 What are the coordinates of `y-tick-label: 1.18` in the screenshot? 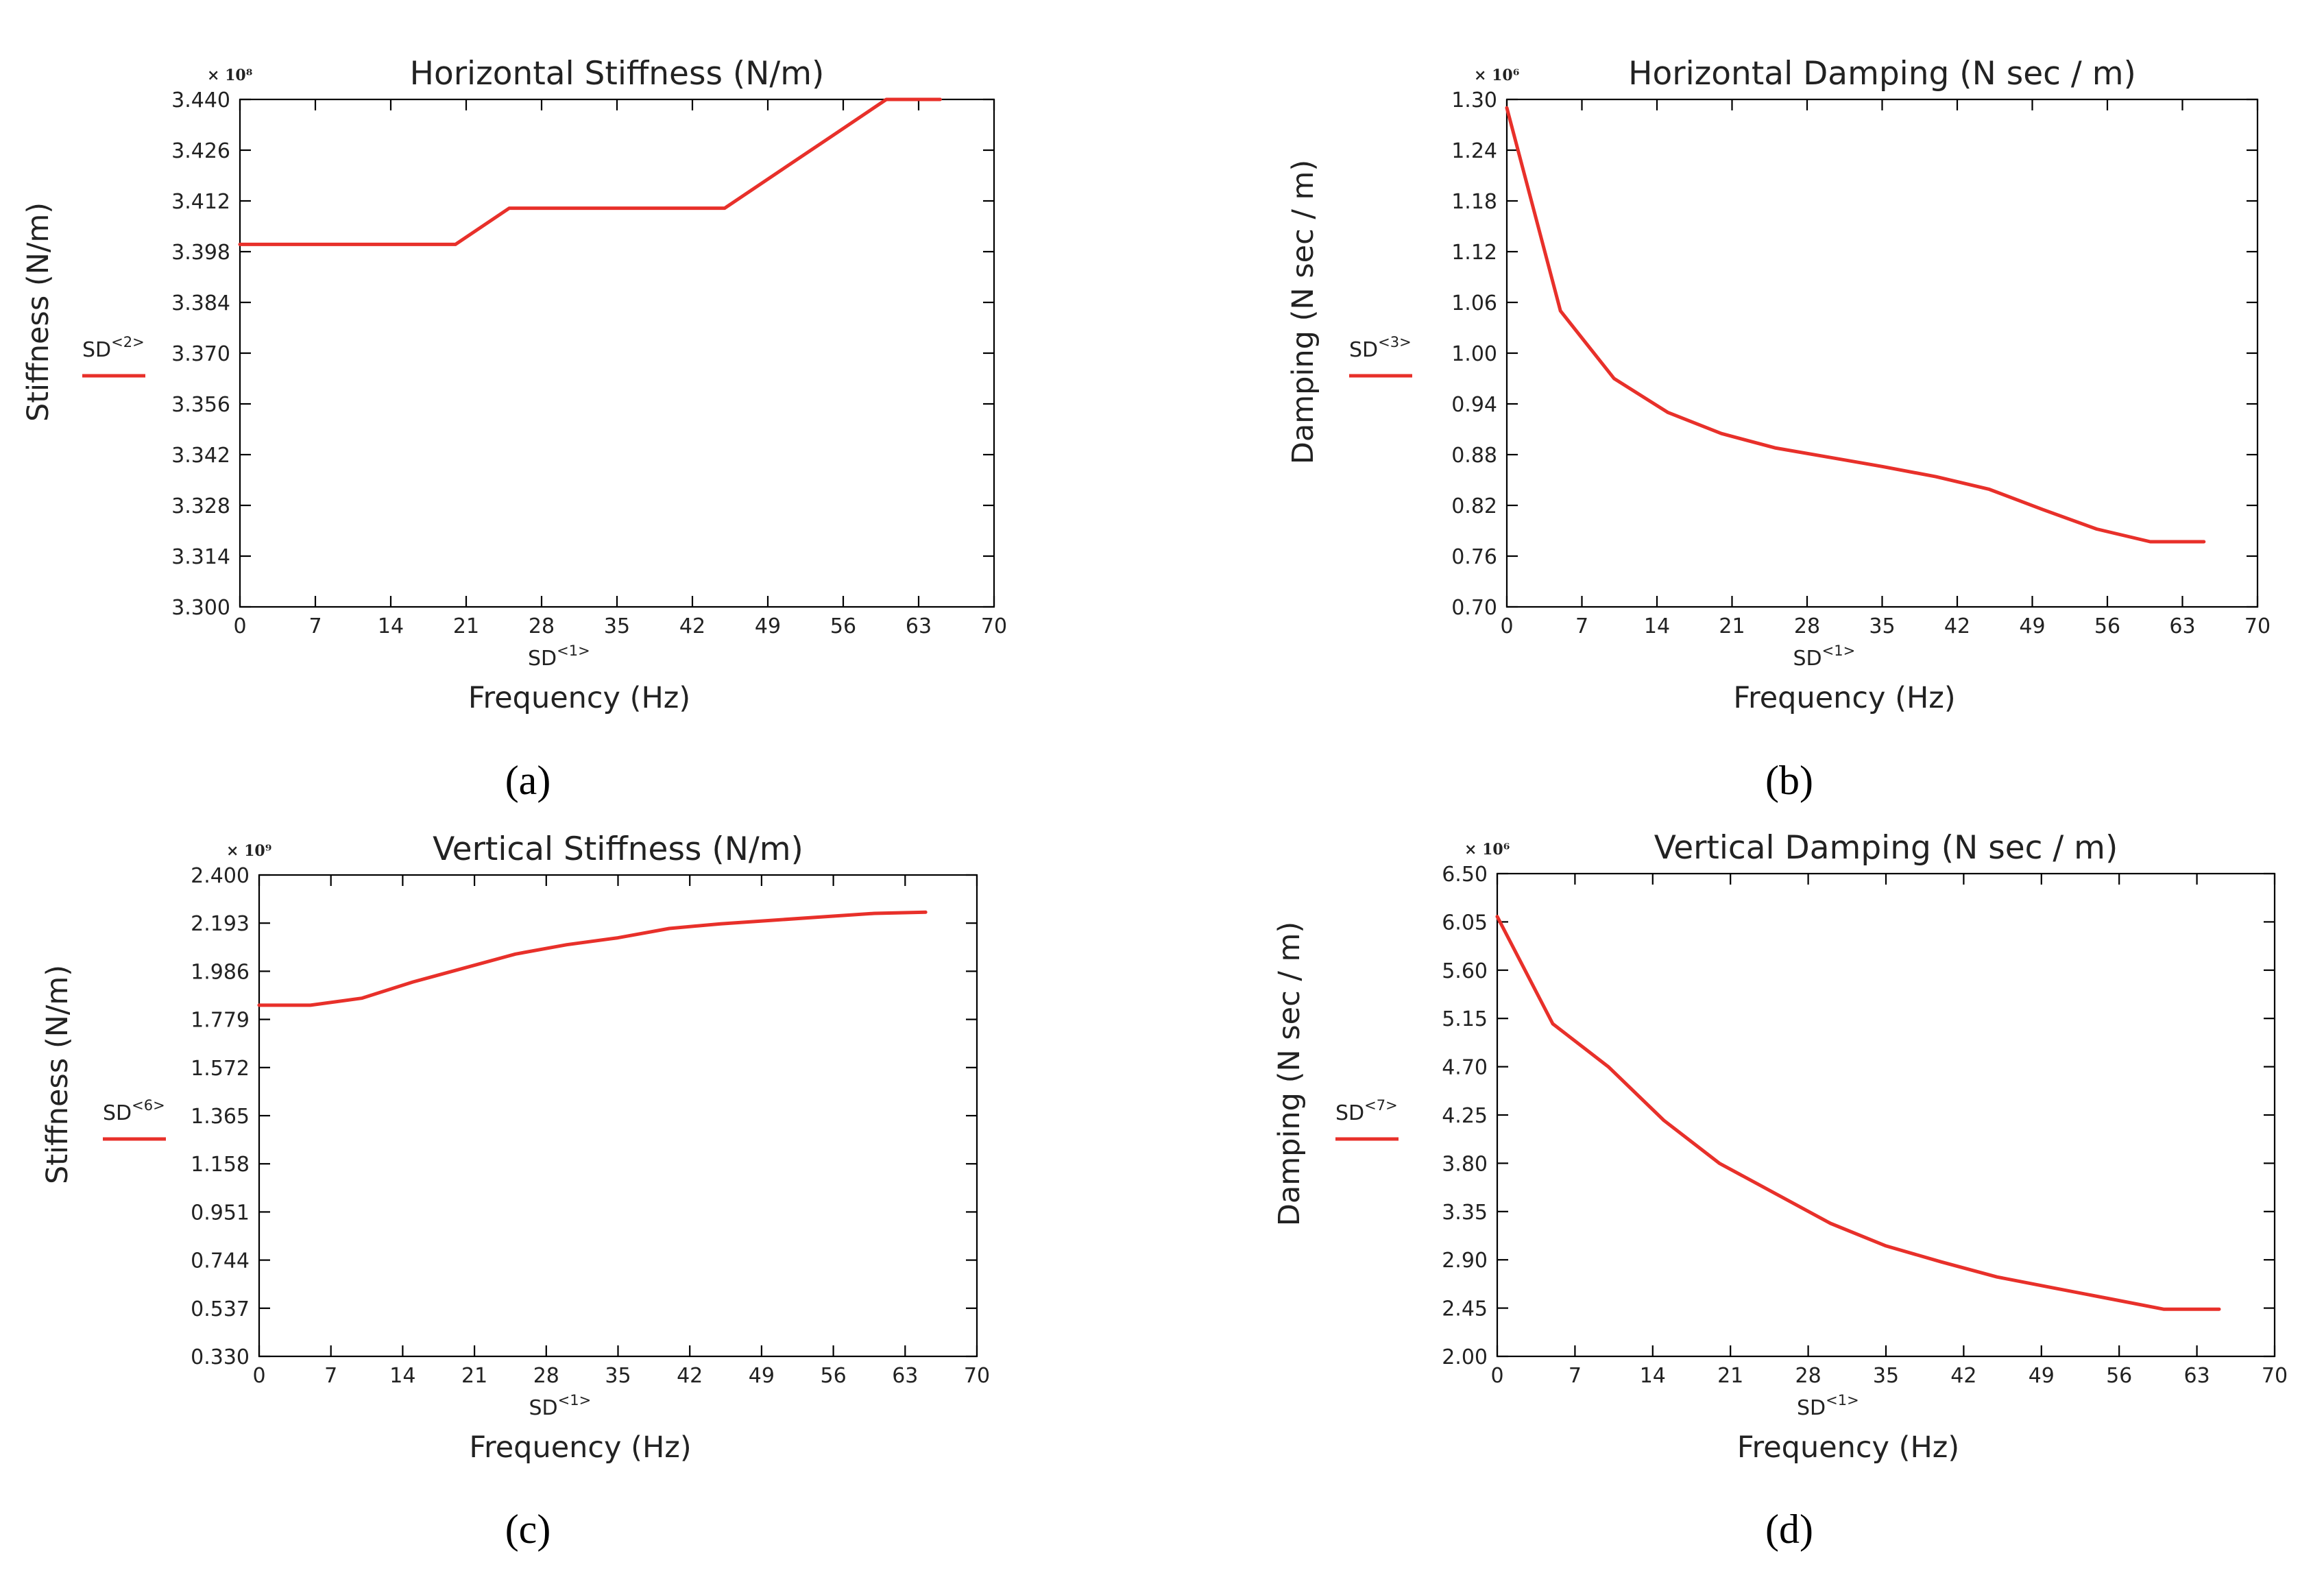 It's located at (1474, 202).